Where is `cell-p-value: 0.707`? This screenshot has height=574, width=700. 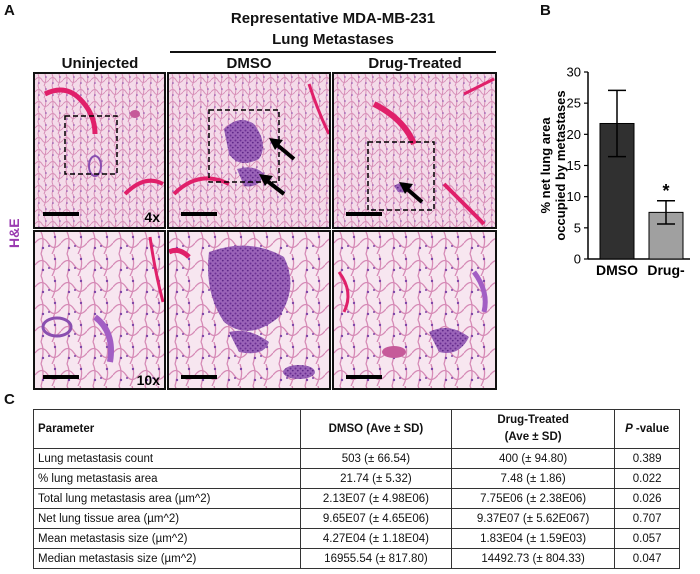 cell-p-value: 0.707 is located at coordinates (647, 518).